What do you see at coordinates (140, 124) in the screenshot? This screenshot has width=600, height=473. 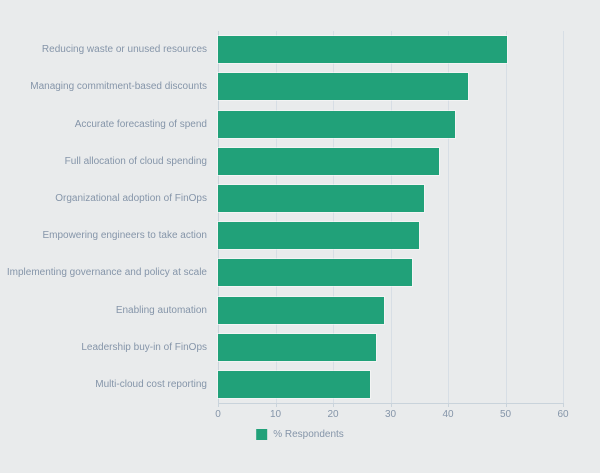 I see `category-label: Accurate forecasting of spend` at bounding box center [140, 124].